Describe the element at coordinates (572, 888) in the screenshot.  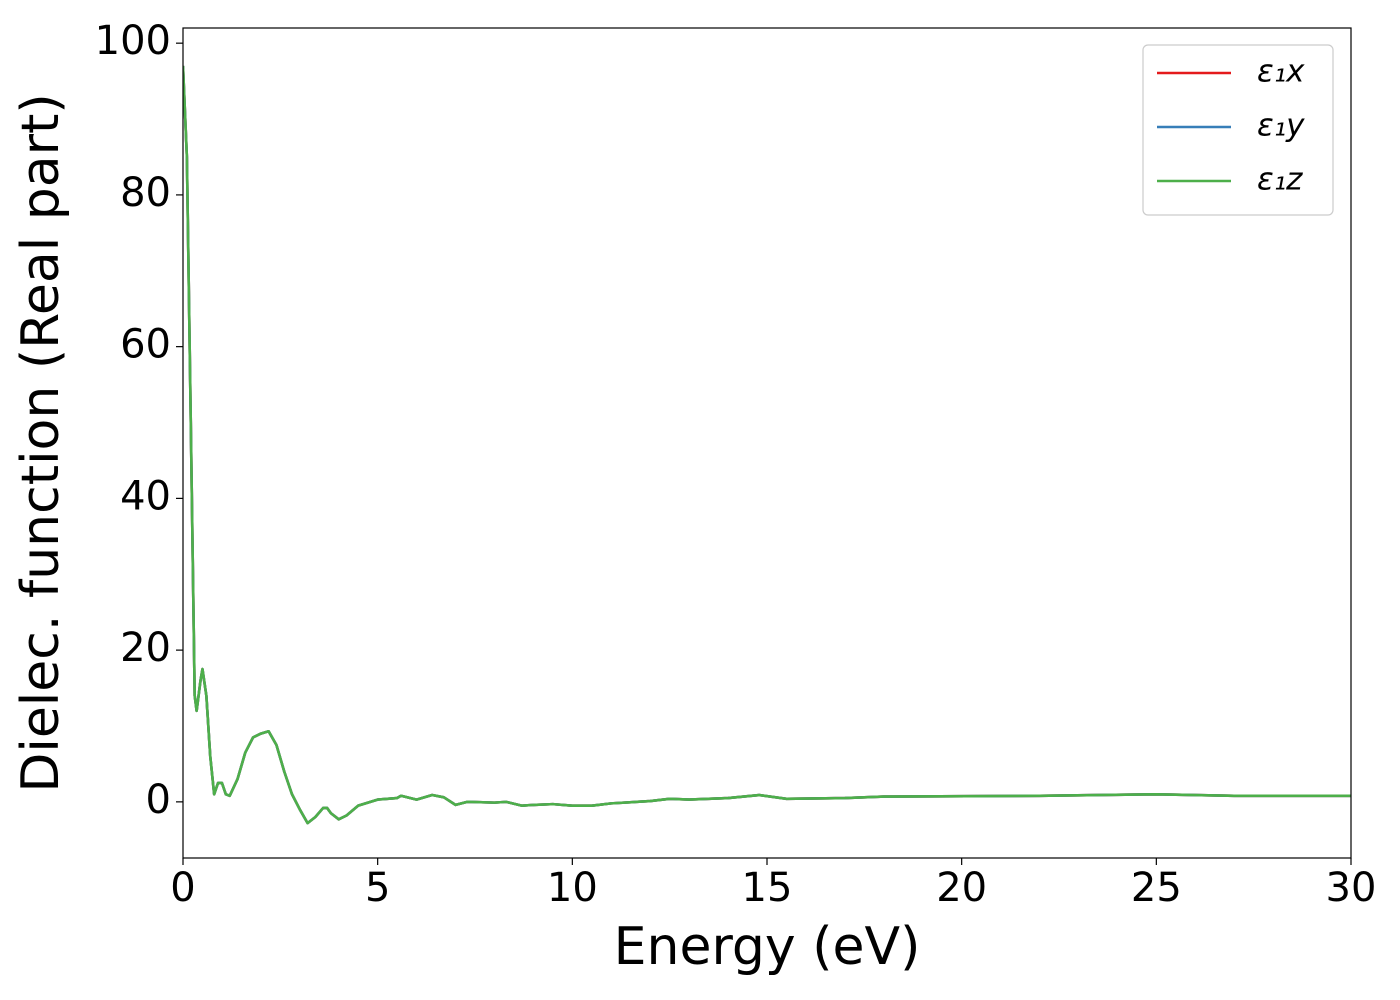
I see `x-tick-label: 10` at that location.